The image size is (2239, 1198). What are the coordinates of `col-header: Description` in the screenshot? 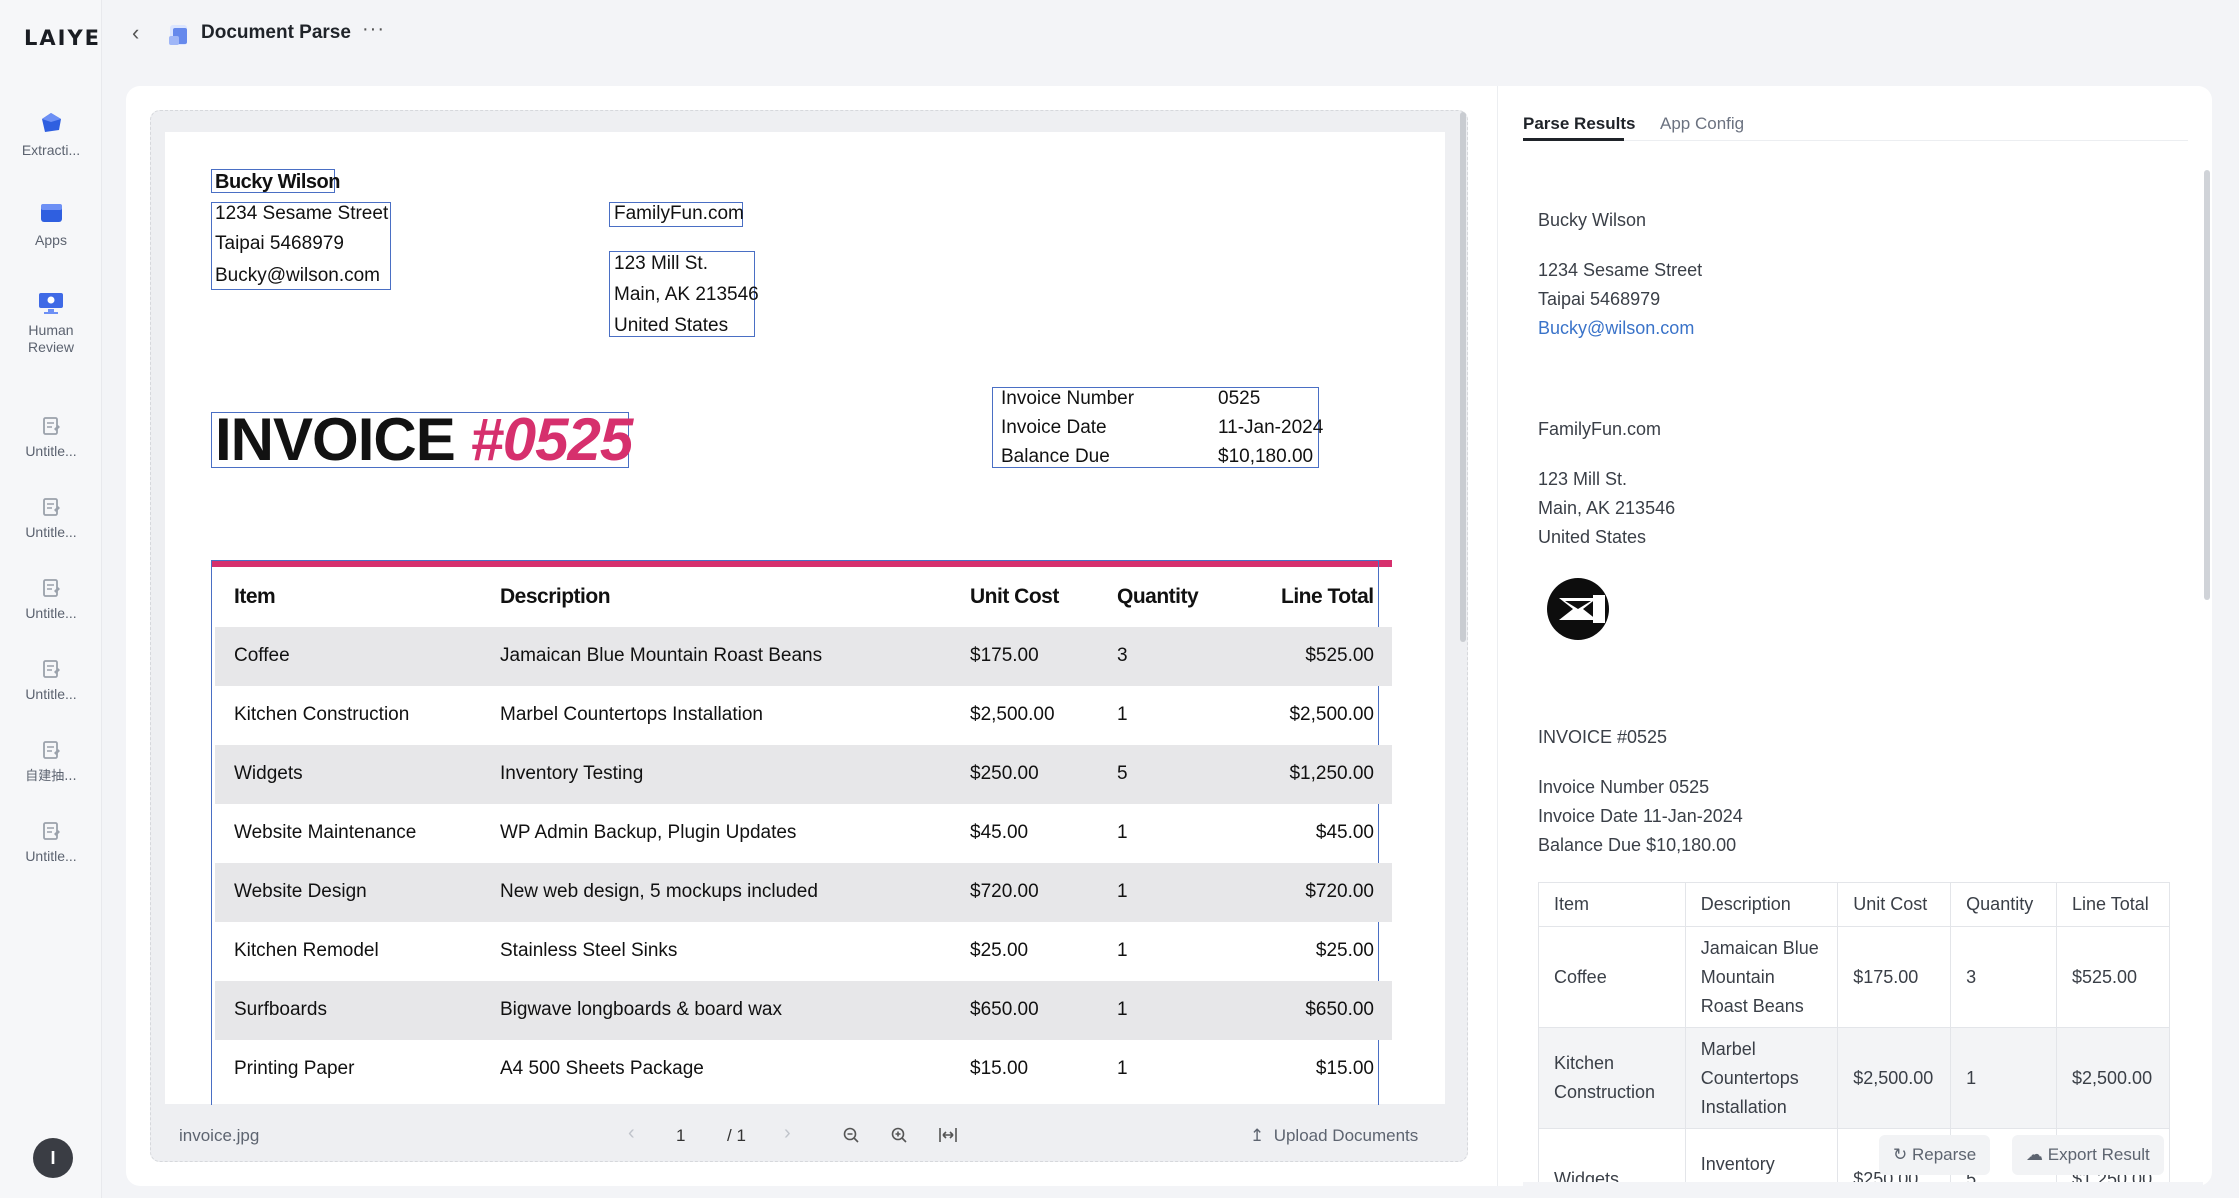 It's located at (1761, 904).